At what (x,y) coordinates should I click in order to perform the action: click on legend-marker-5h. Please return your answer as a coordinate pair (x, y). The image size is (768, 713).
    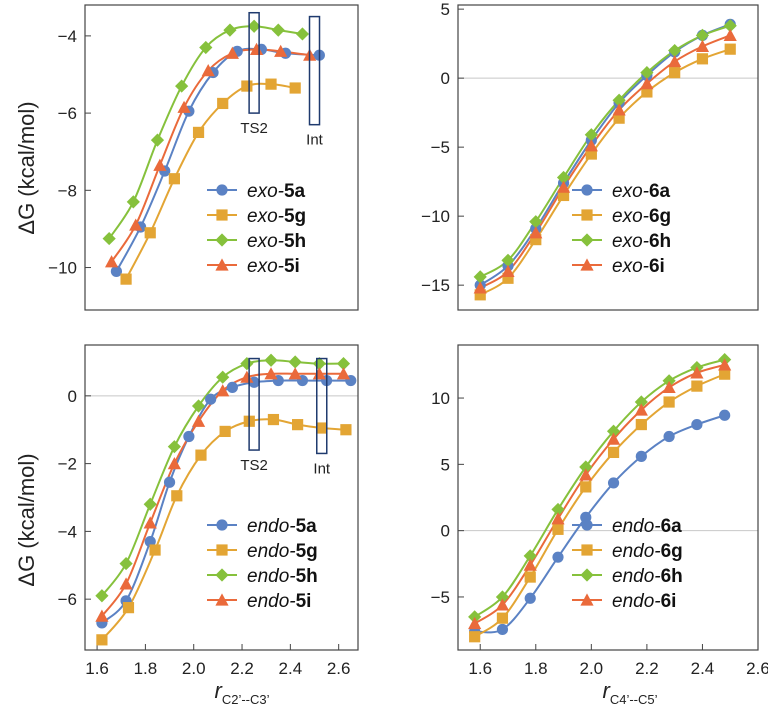
    Looking at the image, I should click on (222, 575).